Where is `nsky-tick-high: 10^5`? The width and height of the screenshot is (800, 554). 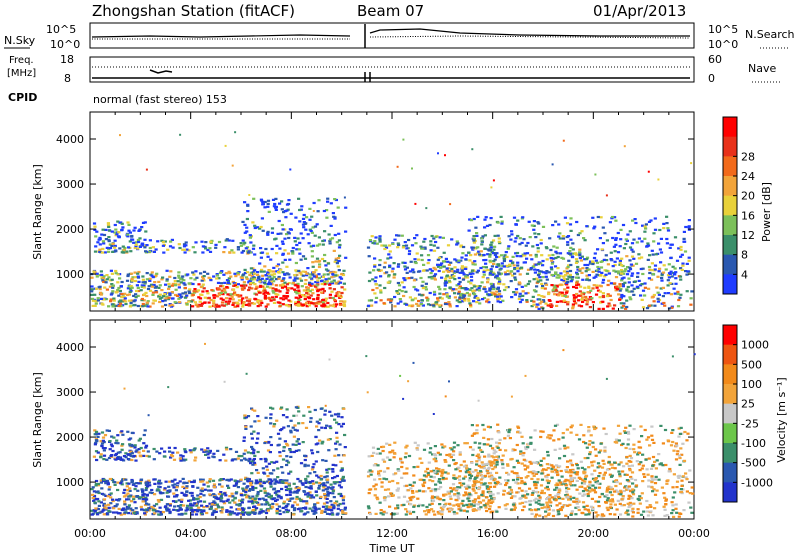 nsky-tick-high: 10^5 is located at coordinates (61, 29).